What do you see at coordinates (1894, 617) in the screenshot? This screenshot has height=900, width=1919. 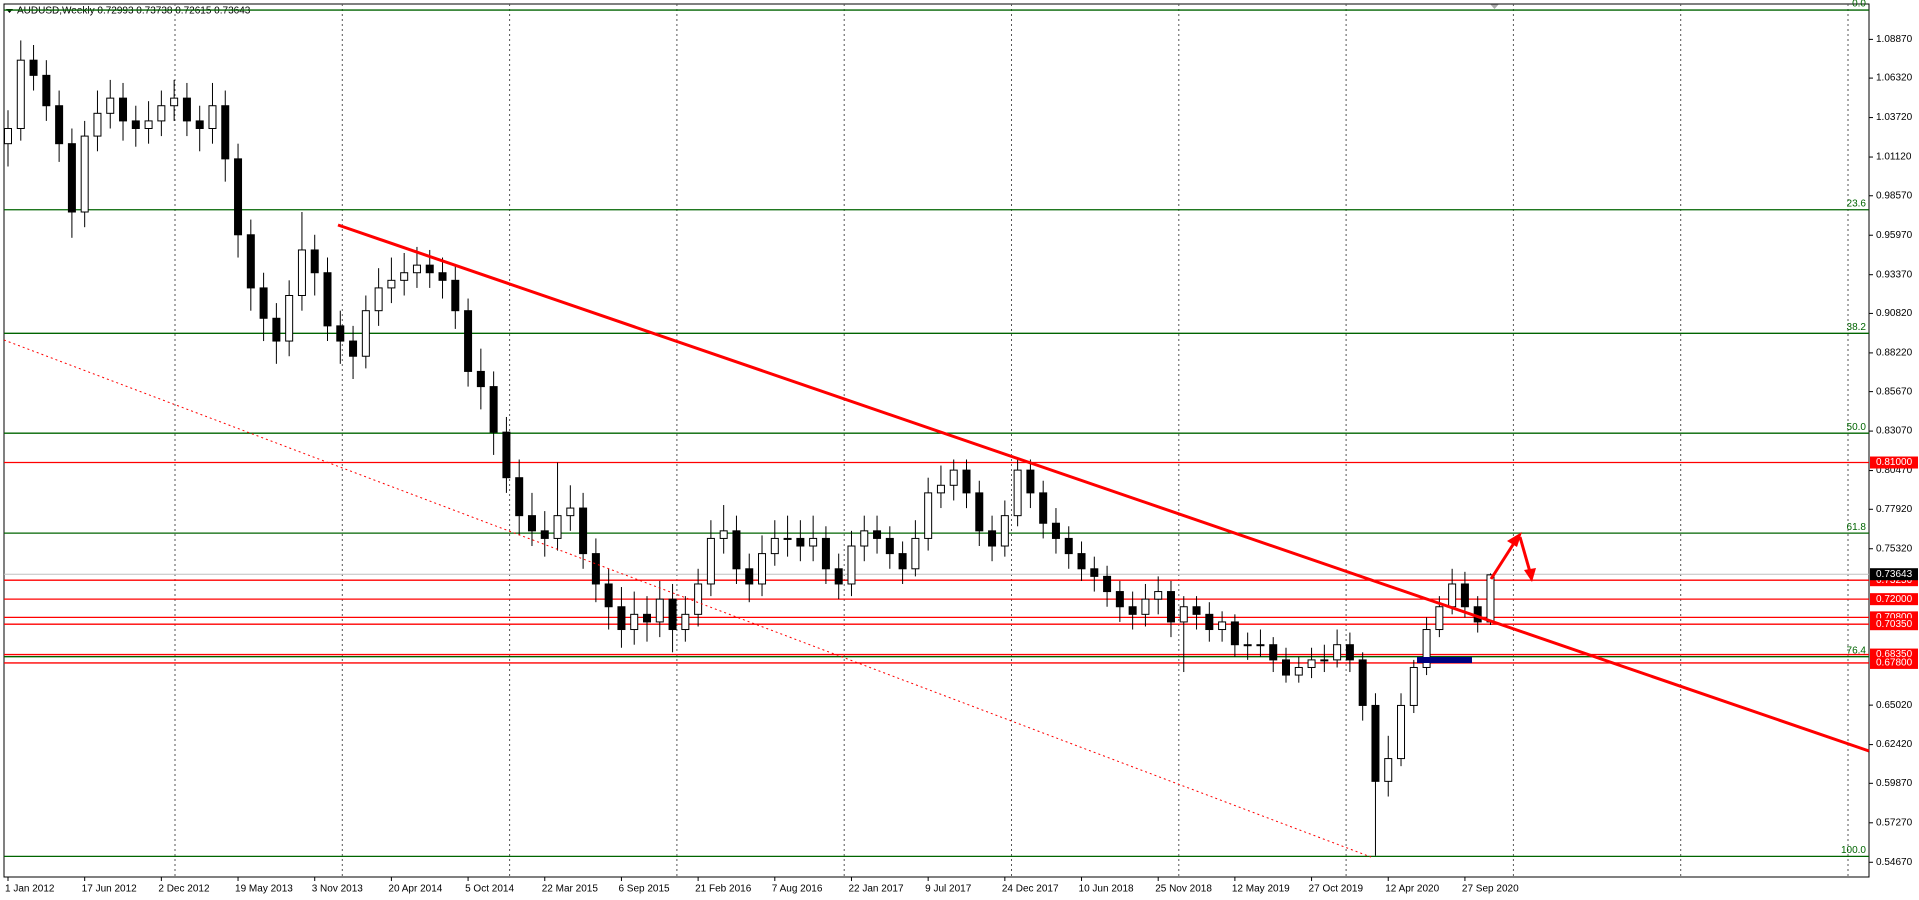 I see `level-label: 0.70800` at bounding box center [1894, 617].